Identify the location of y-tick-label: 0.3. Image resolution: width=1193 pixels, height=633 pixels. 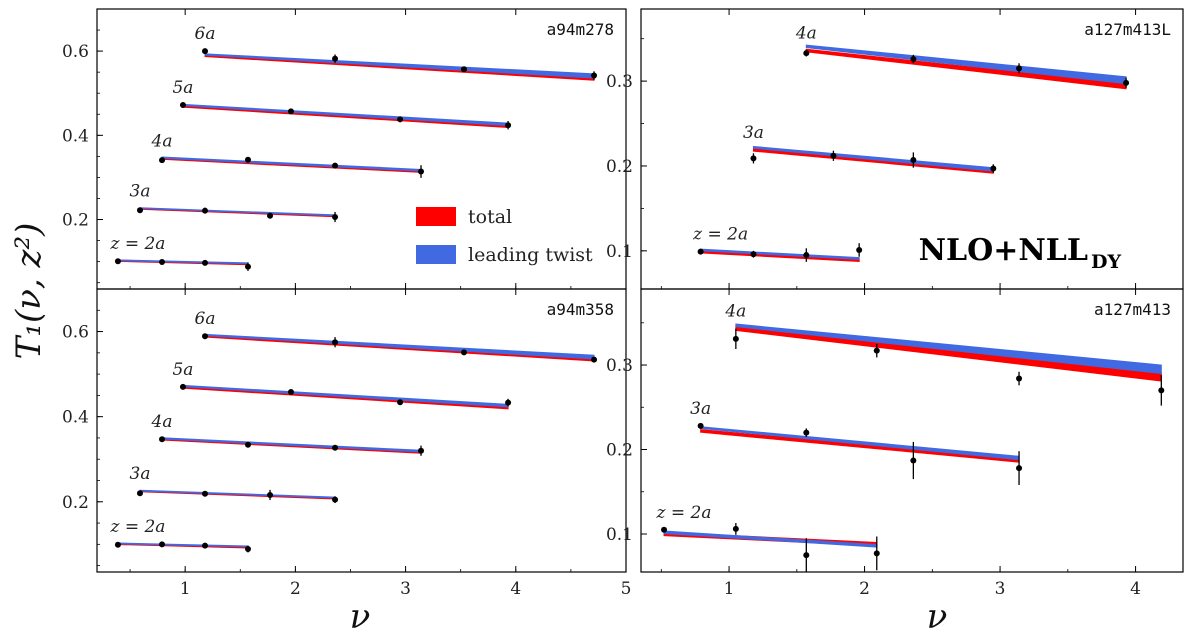
(619, 366).